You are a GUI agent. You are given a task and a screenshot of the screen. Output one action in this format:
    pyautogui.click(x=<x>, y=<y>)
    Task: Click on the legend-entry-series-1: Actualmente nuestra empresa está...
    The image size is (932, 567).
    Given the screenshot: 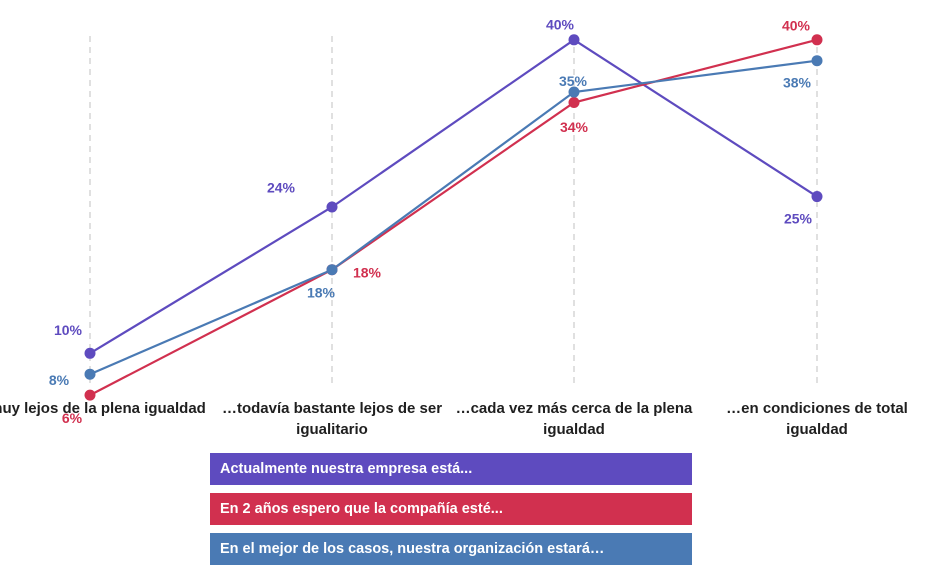 What is the action you would take?
    pyautogui.click(x=451, y=469)
    